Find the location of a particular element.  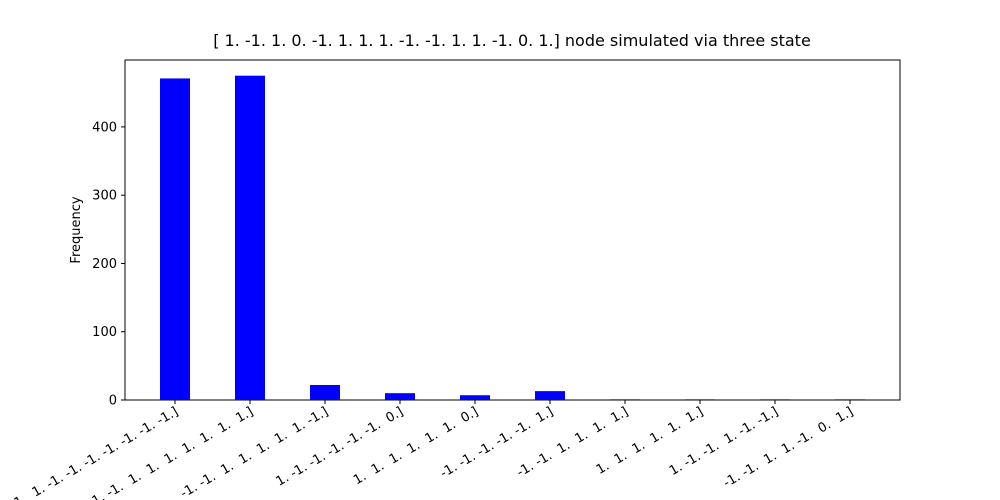

y-tick-label: 100 is located at coordinates (104, 332).